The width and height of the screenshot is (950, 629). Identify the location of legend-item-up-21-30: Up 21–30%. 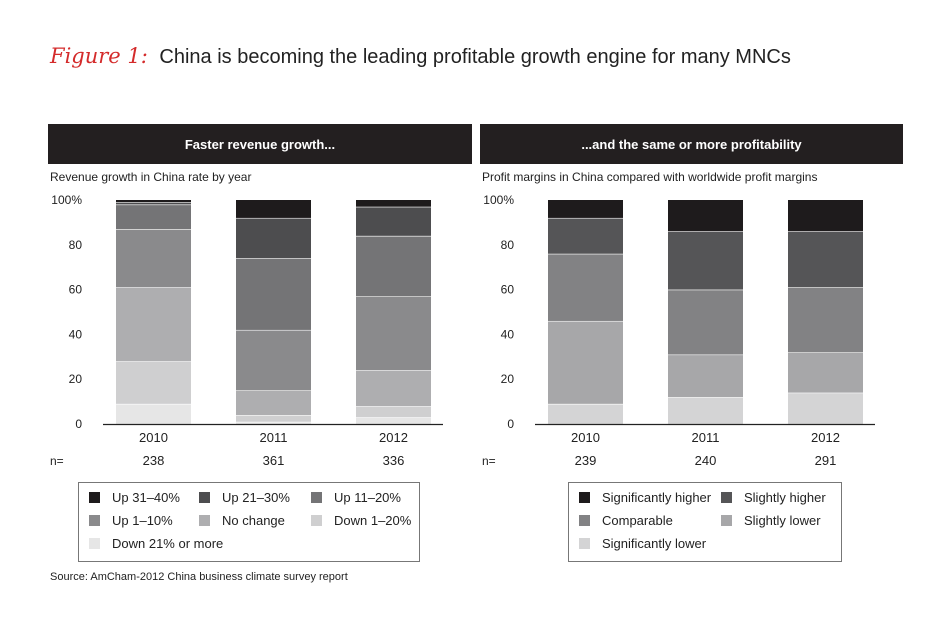
(244, 497).